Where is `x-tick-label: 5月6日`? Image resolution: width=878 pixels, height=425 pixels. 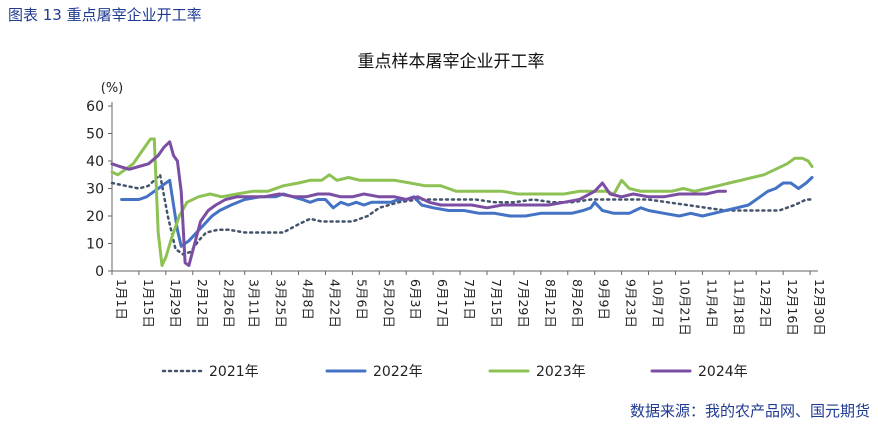 x-tick-label: 5月6日 is located at coordinates (361, 299).